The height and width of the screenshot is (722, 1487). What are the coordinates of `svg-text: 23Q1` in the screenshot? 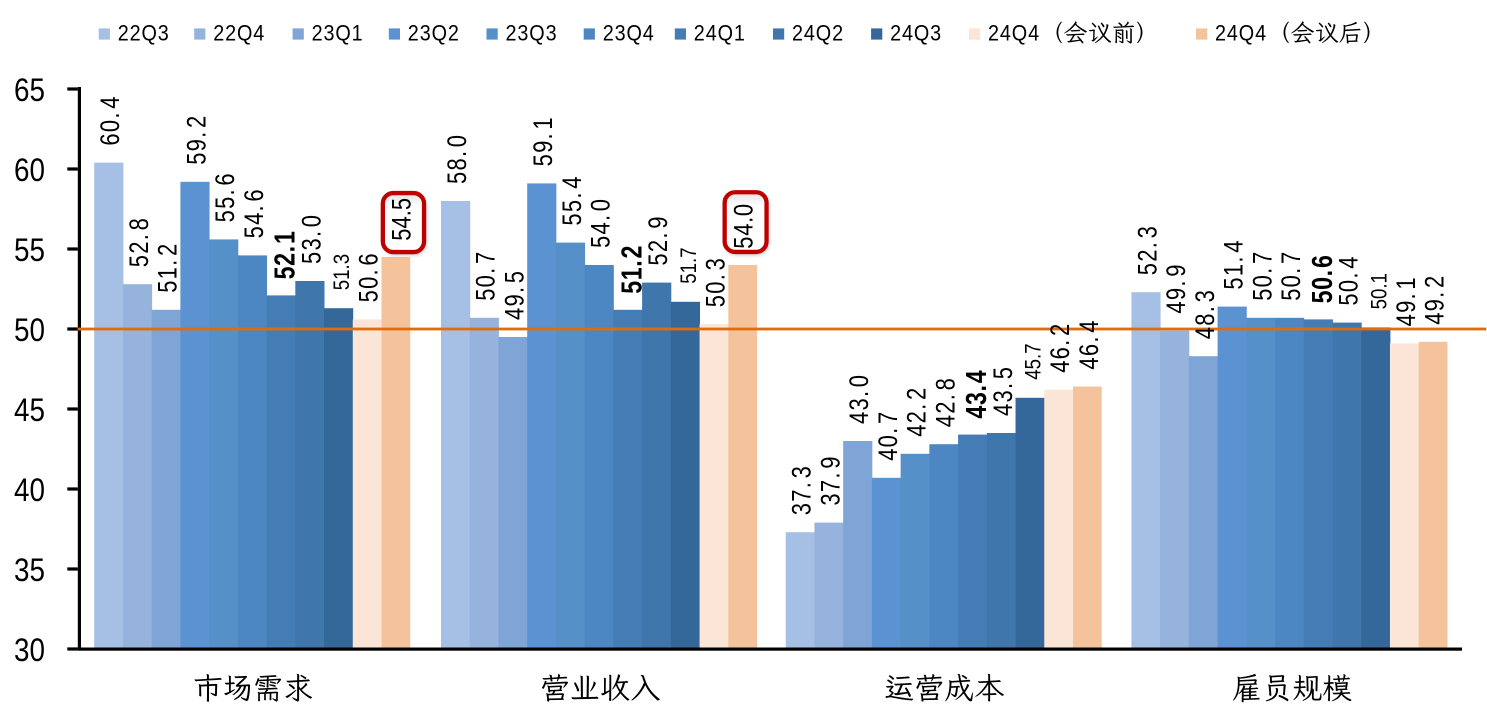 It's located at (338, 33).